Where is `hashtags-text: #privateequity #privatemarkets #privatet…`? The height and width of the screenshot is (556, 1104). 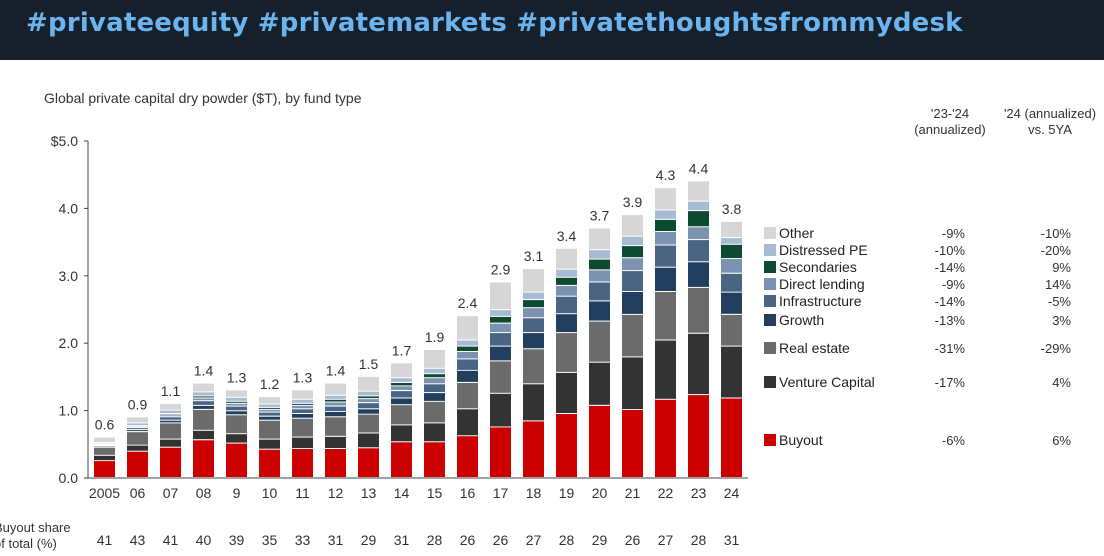
hashtags-text: #privateequity #privatemarkets #privatet… is located at coordinates (494, 23).